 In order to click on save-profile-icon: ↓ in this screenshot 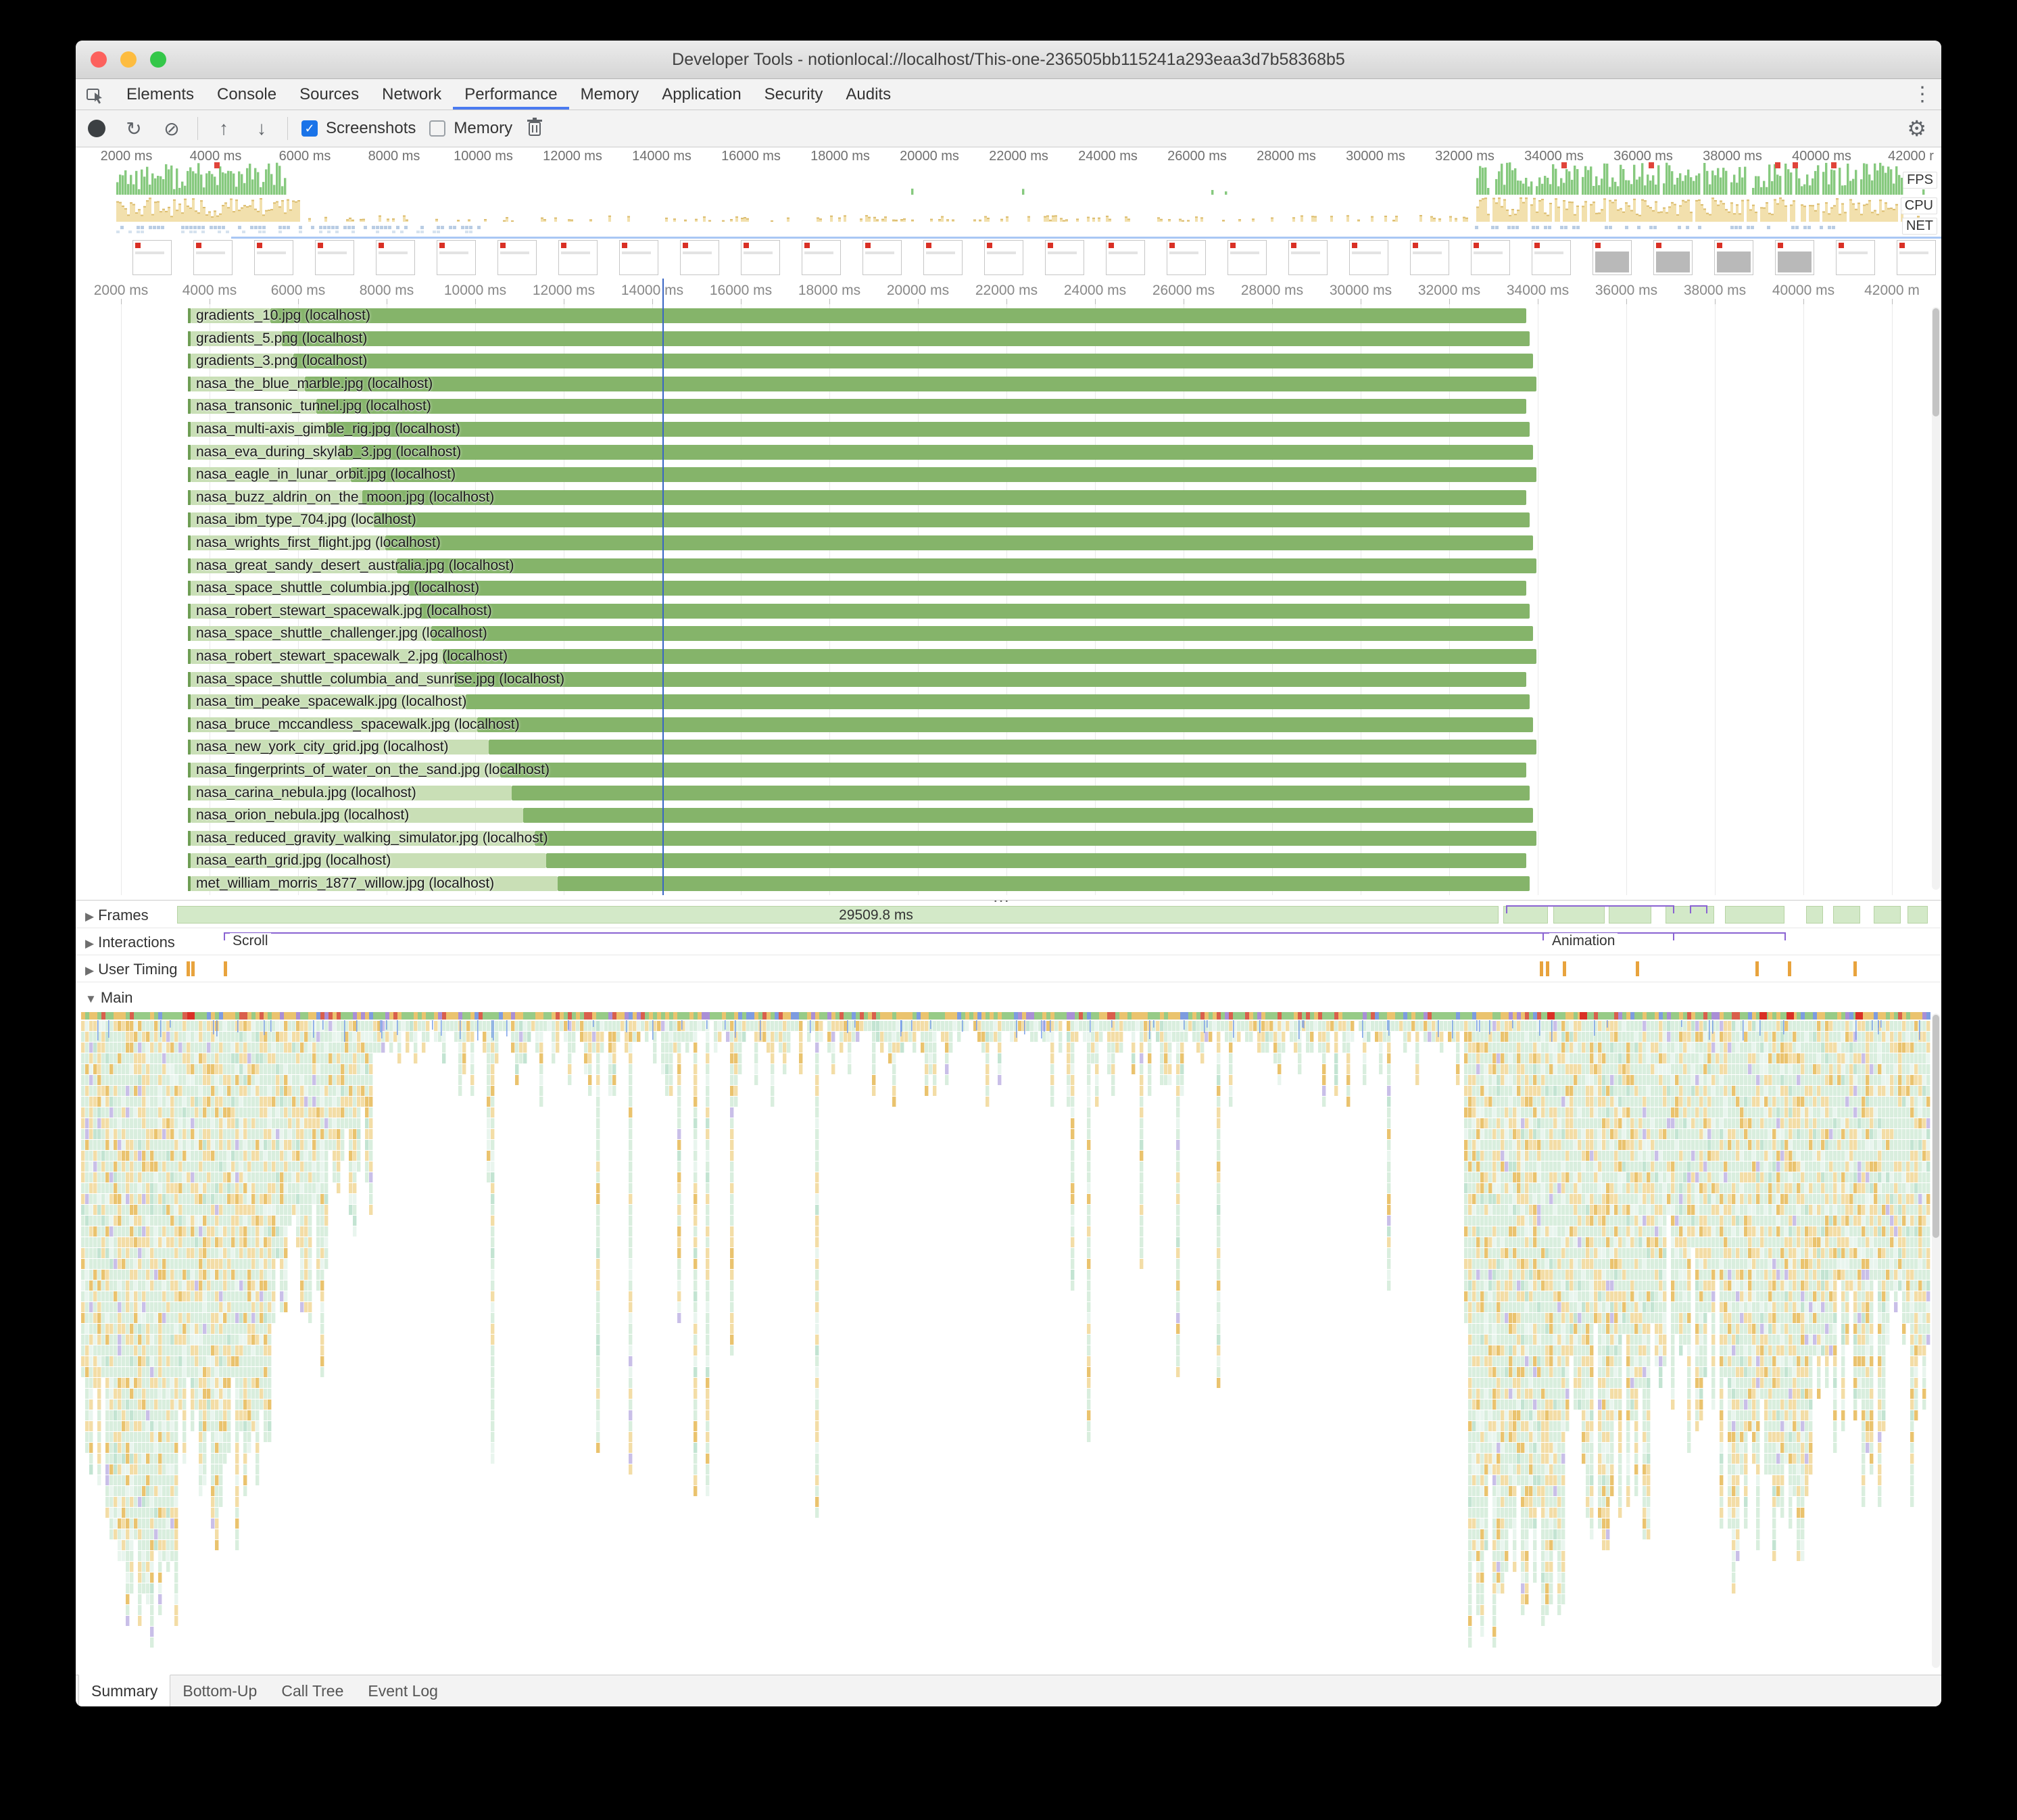, I will do `click(262, 129)`.